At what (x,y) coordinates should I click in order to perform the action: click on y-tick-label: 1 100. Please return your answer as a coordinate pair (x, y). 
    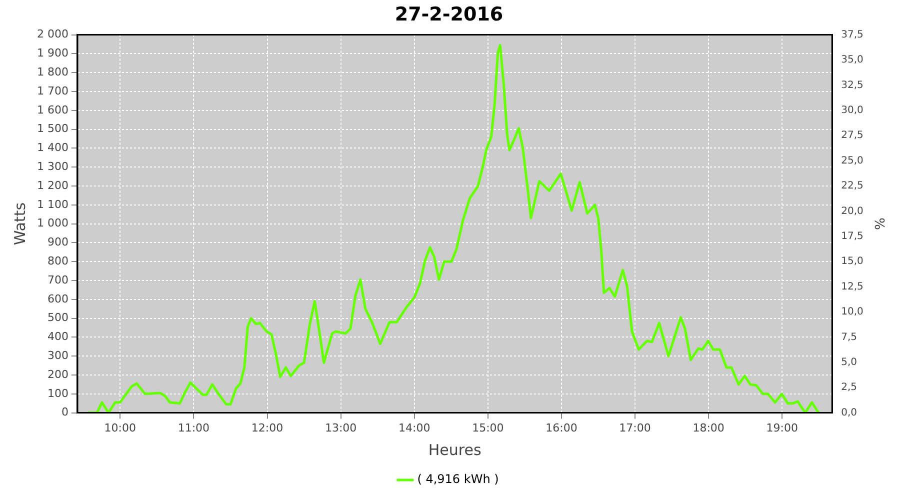
    Looking at the image, I should click on (52, 204).